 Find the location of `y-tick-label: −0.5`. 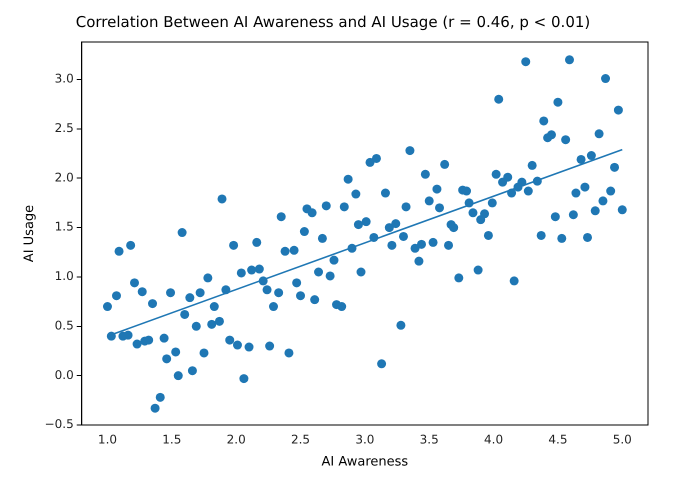

y-tick-label: −0.5 is located at coordinates (59, 424).